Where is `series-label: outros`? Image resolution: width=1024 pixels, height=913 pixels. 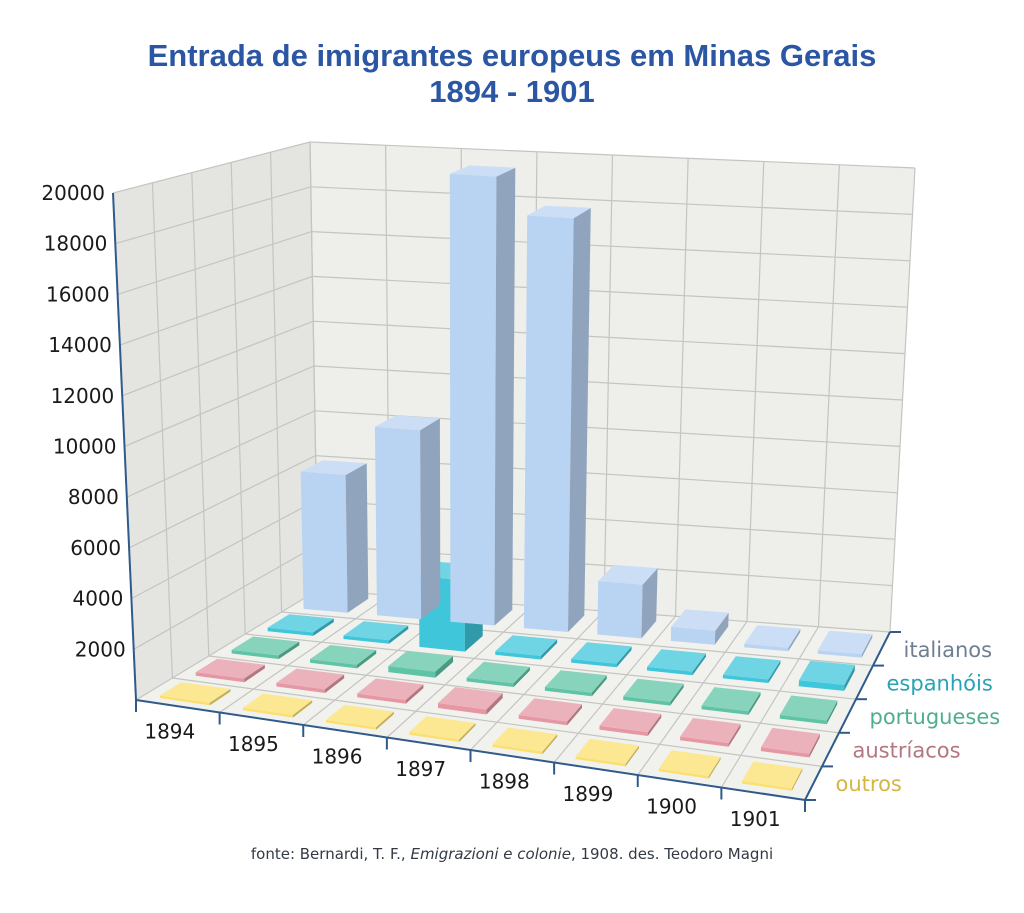 series-label: outros is located at coordinates (869, 784).